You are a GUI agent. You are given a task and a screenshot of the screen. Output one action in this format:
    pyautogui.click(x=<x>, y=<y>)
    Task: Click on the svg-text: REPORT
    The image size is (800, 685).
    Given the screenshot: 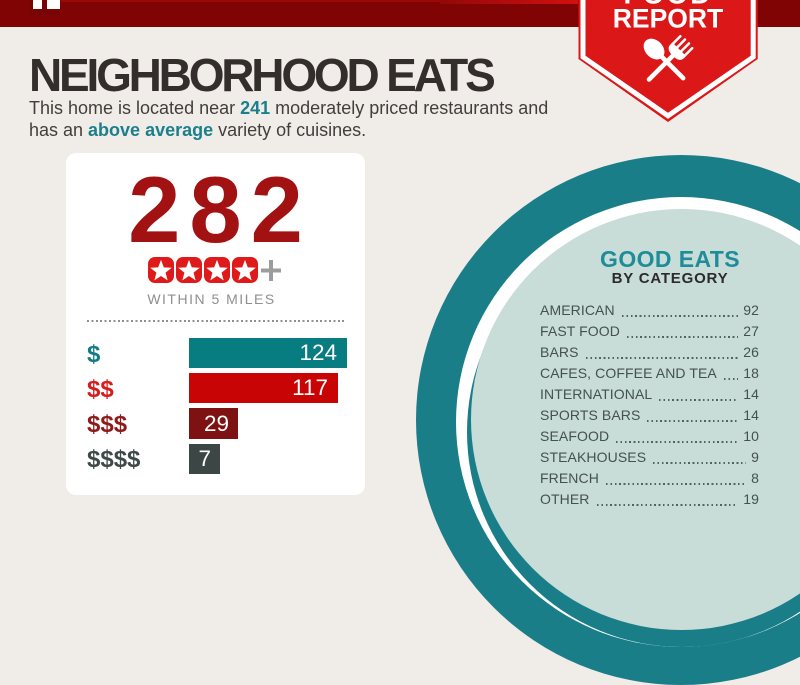 What is the action you would take?
    pyautogui.click(x=668, y=19)
    